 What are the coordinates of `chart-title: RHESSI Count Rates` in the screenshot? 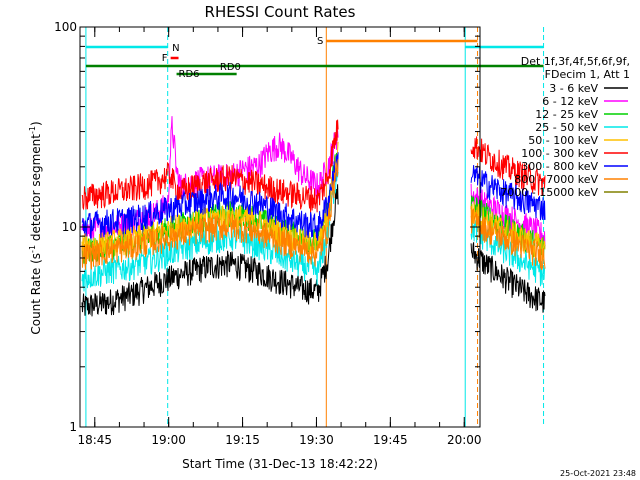 It's located at (280, 12).